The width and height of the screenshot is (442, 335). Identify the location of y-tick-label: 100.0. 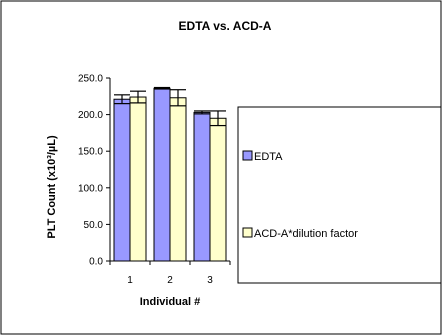
(90, 188).